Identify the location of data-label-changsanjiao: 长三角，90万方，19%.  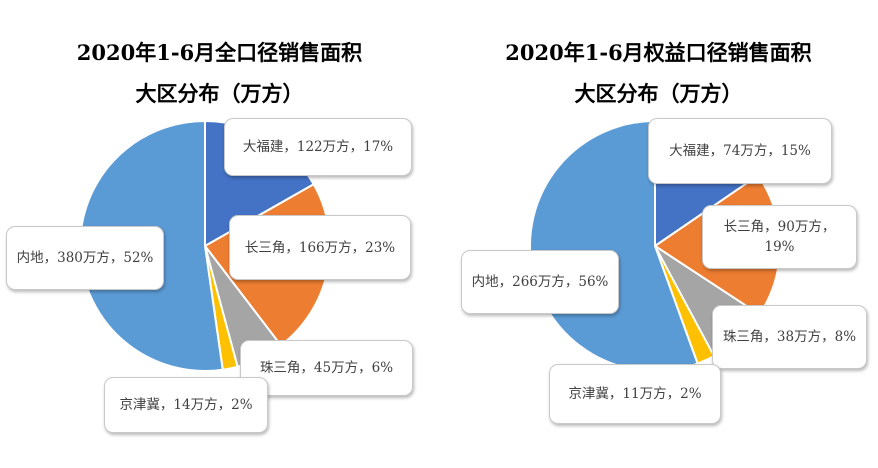
(779, 237).